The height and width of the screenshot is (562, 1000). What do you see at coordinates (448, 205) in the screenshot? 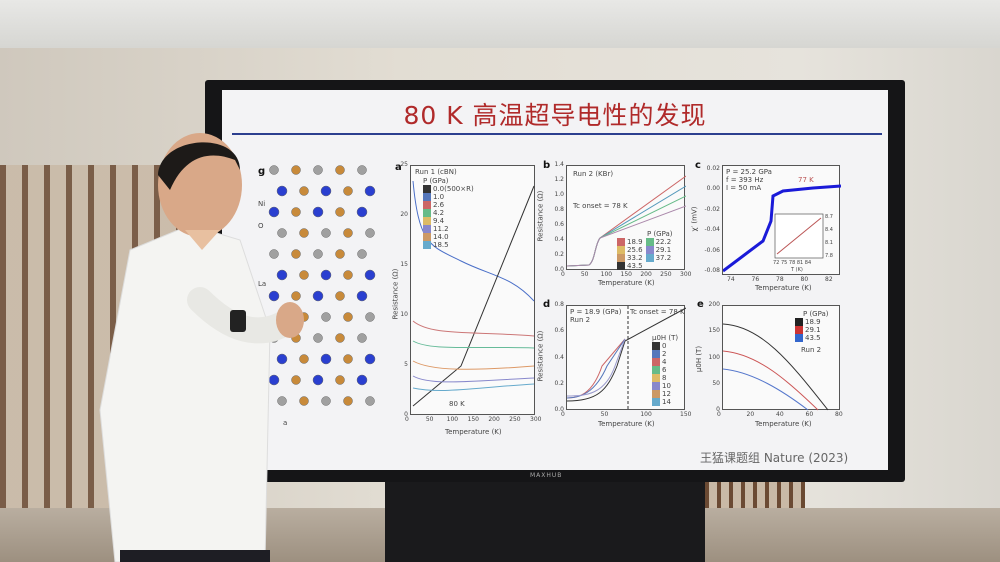
I see `legend-item: 2.6` at bounding box center [448, 205].